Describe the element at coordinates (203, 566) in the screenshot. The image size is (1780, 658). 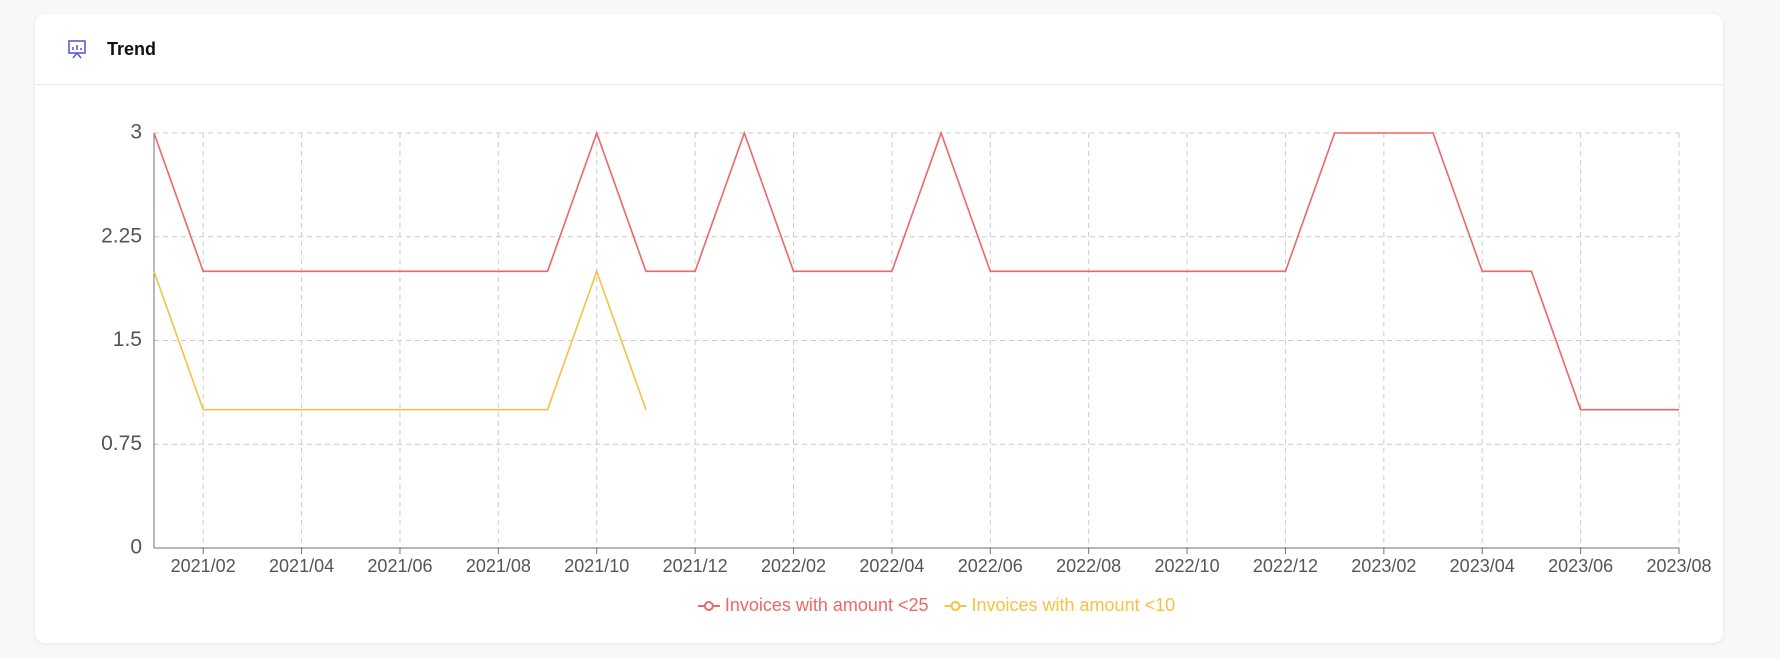
I see `x-tick-label: 2021/02` at that location.